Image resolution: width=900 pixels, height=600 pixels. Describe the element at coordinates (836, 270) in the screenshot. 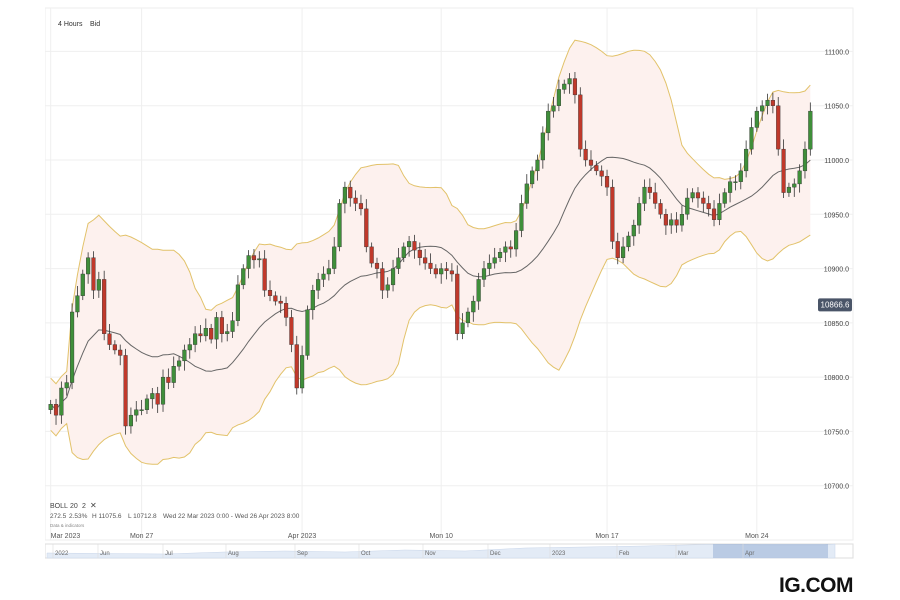

I see `y-tick-label: 10900.0` at that location.